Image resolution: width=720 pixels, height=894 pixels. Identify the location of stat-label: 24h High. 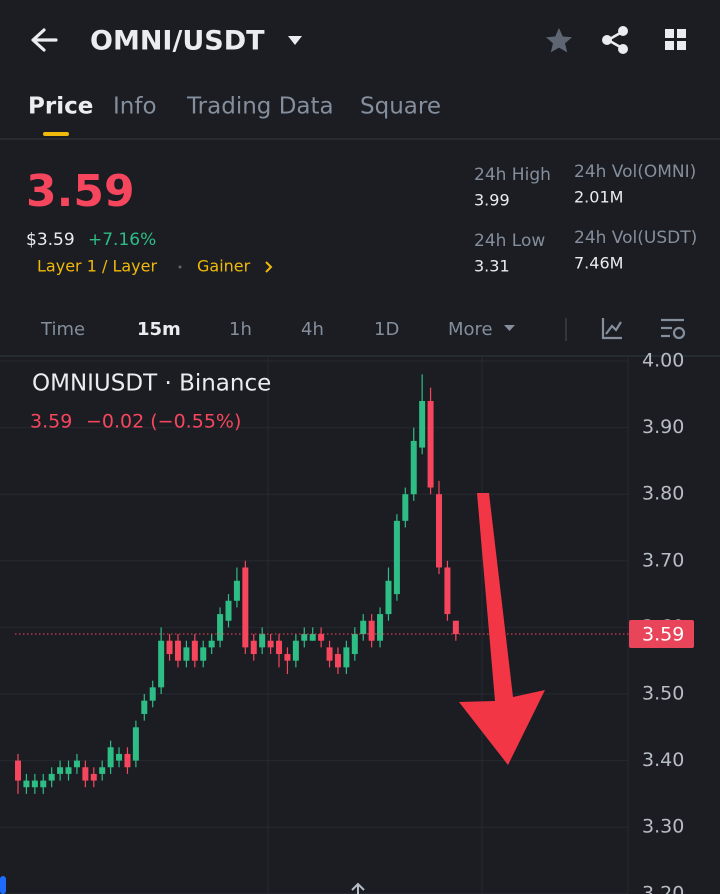
(512, 175).